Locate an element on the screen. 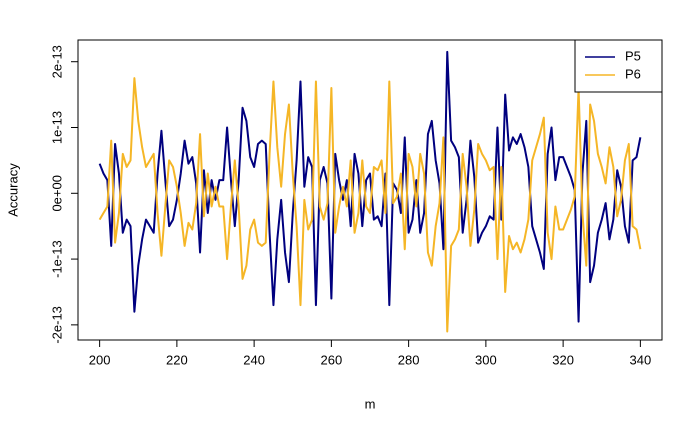  x-tick-label: 260 is located at coordinates (332, 359).